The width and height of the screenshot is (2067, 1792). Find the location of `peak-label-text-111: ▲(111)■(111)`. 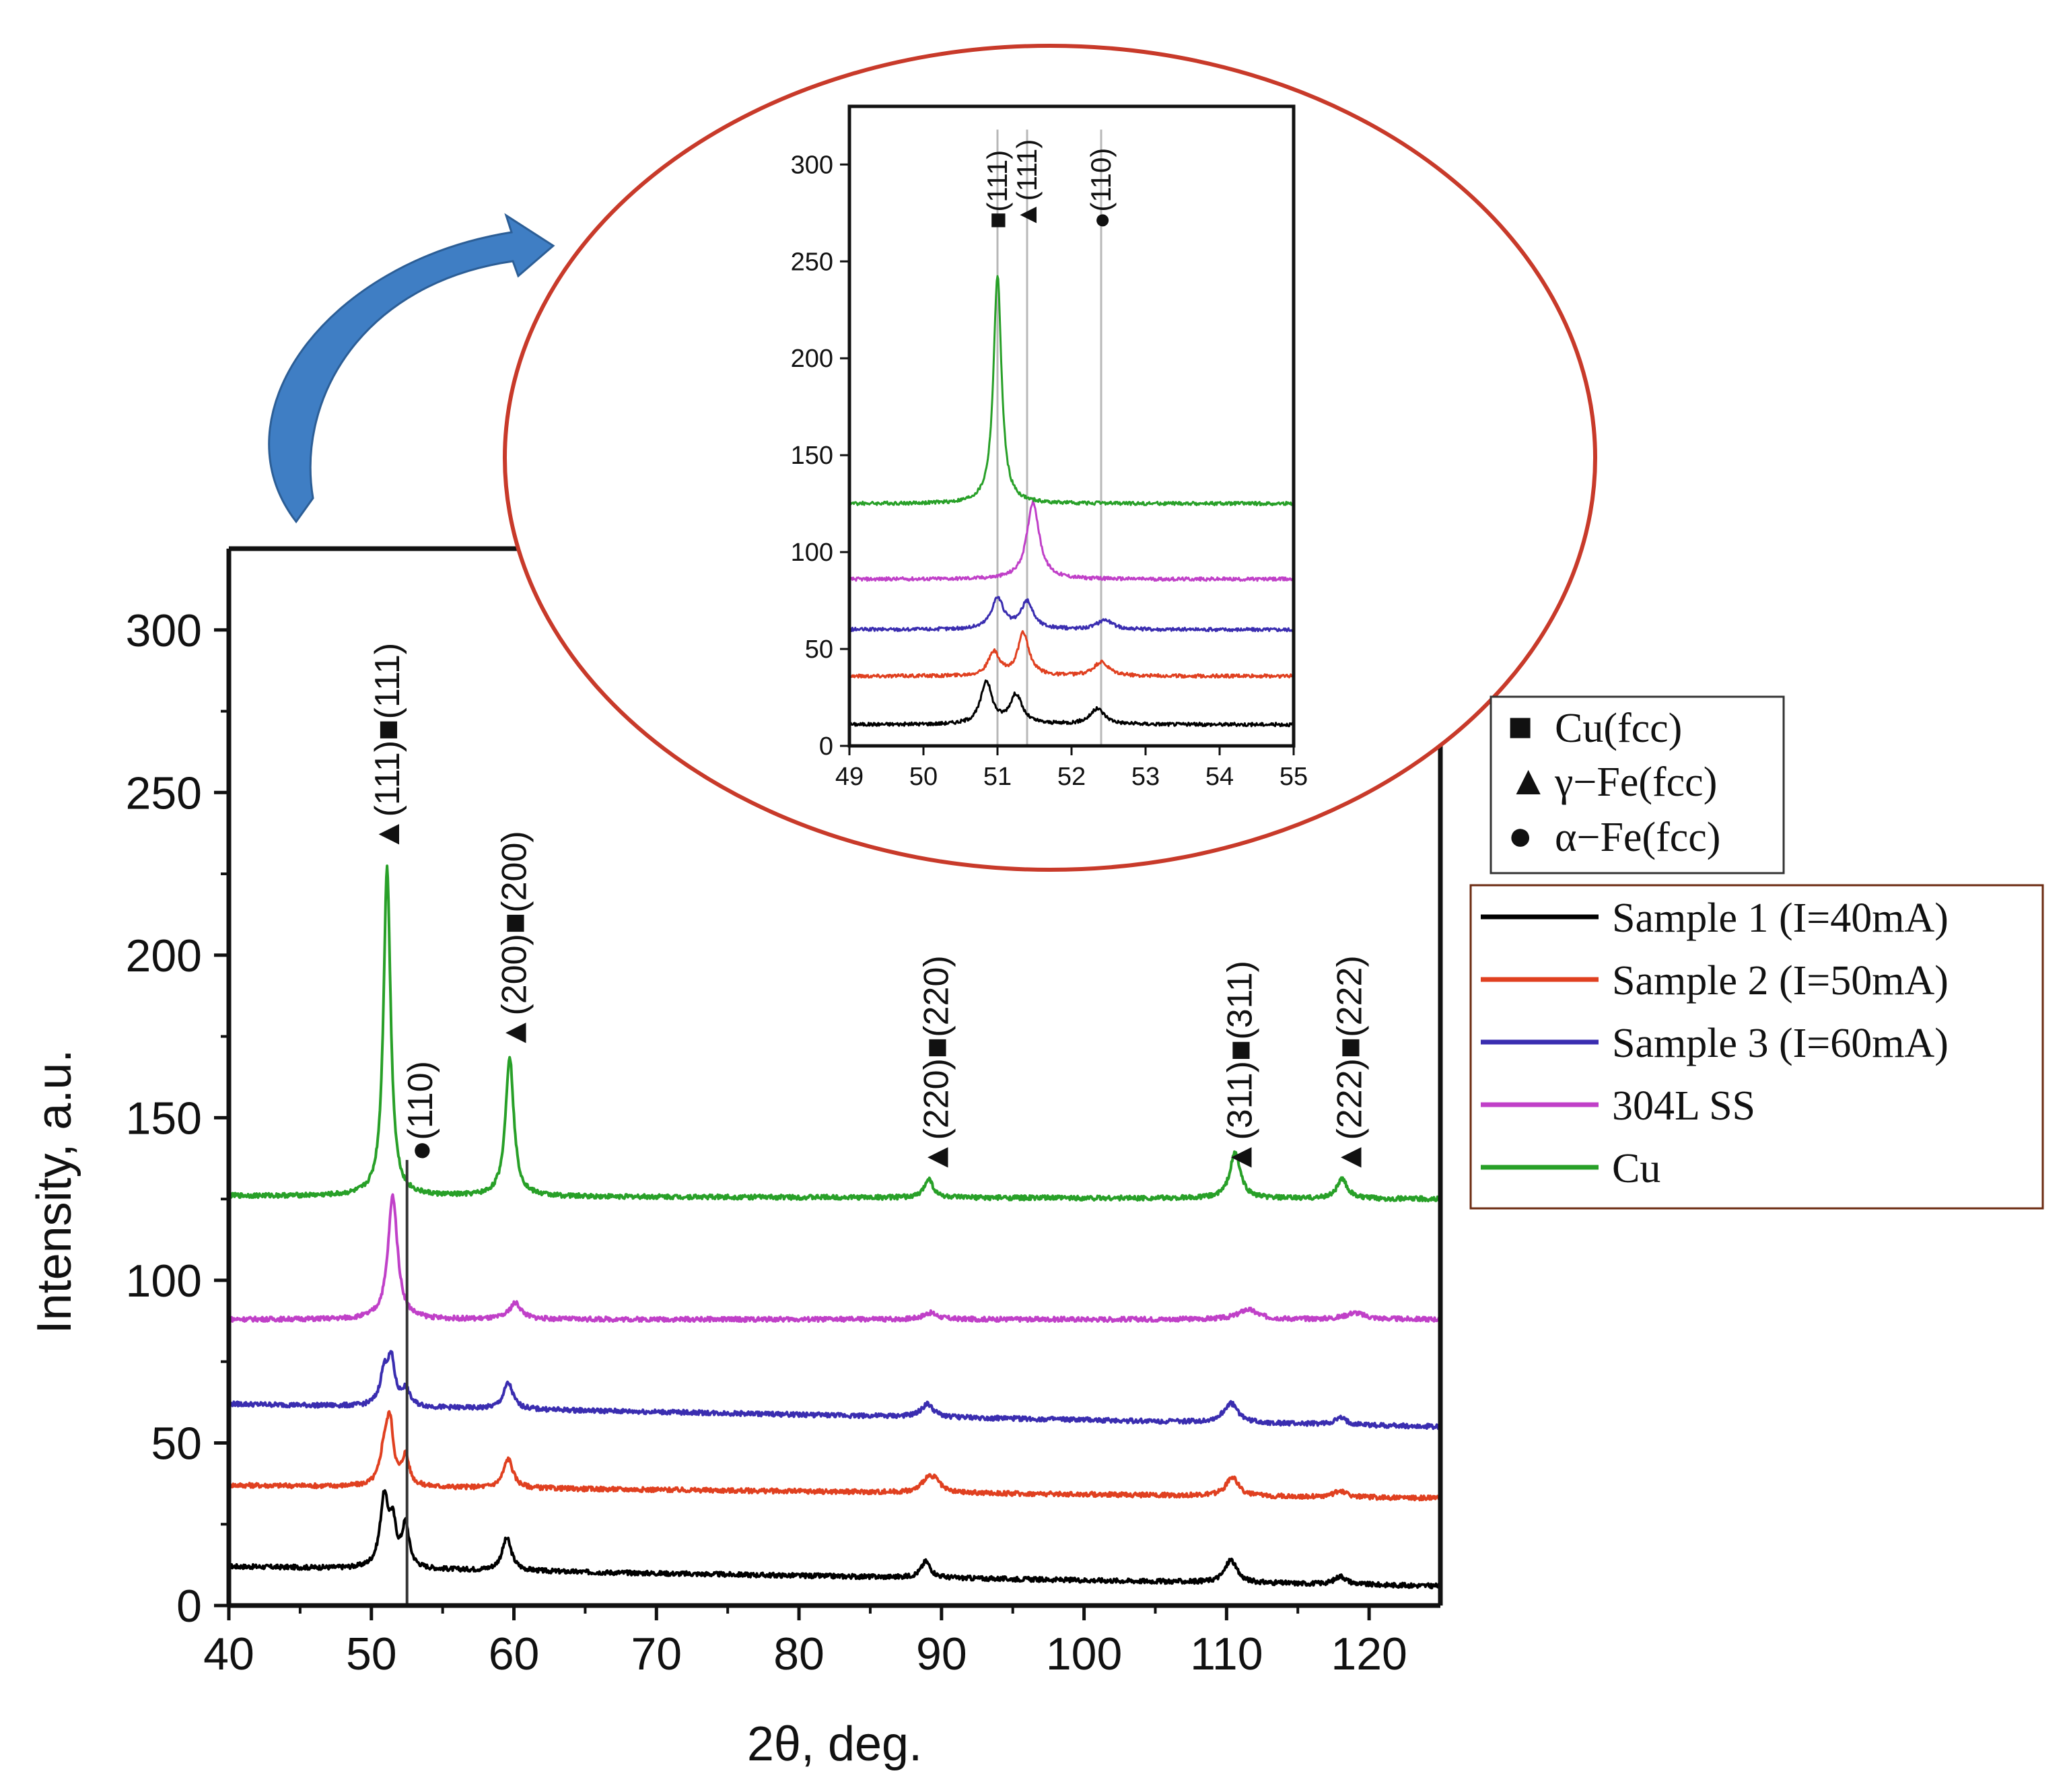

peak-label-text-111: ▲(111)■(111) is located at coordinates (387, 747).